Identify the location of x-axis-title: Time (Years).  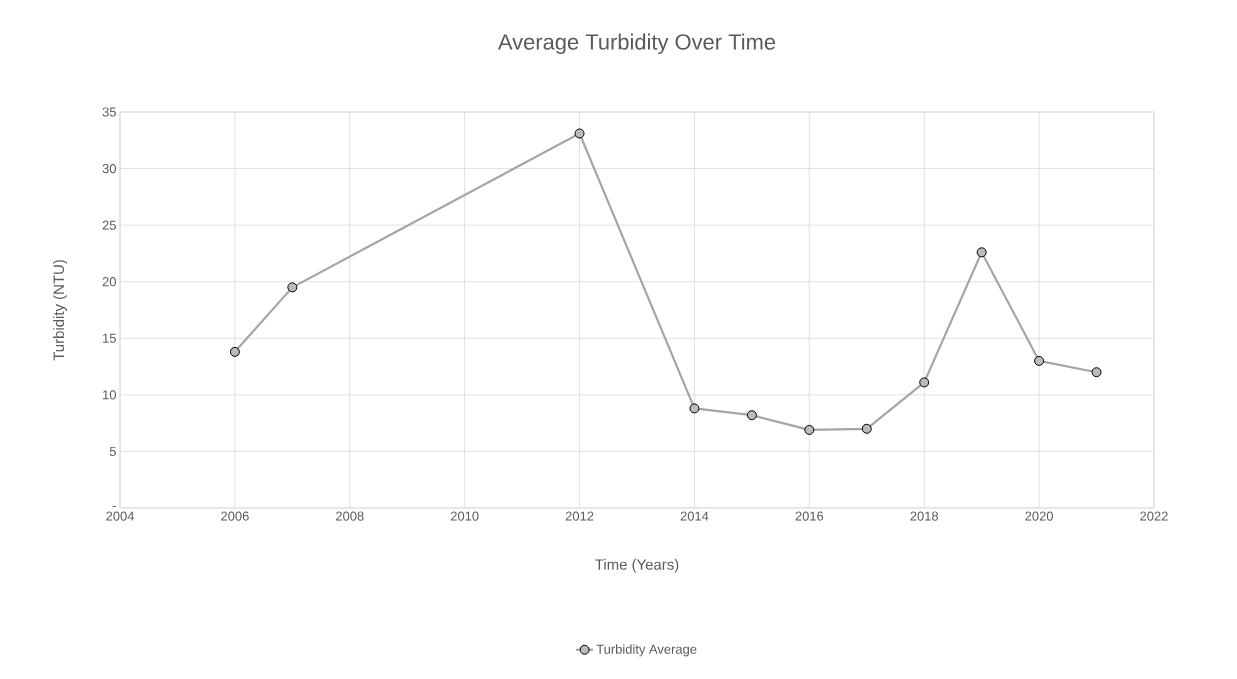
(637, 565).